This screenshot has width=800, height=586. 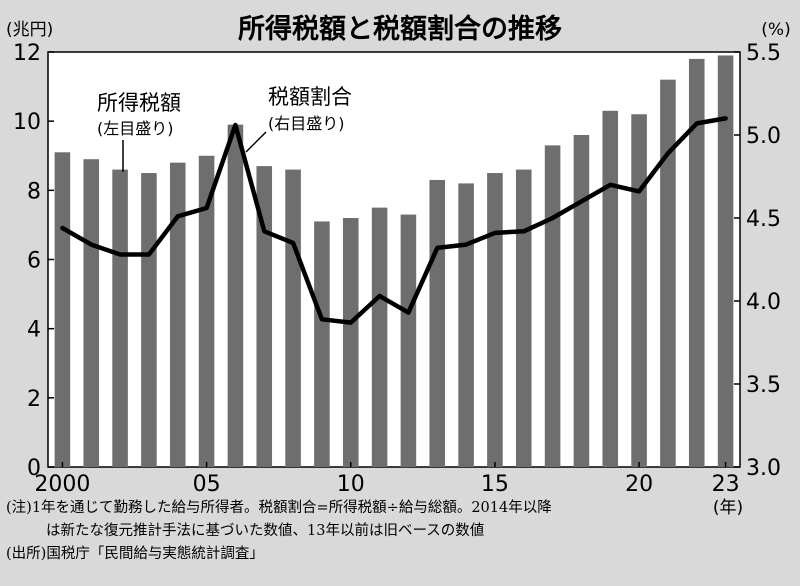 I want to click on x-axis-tick-label: 10, so click(x=351, y=484).